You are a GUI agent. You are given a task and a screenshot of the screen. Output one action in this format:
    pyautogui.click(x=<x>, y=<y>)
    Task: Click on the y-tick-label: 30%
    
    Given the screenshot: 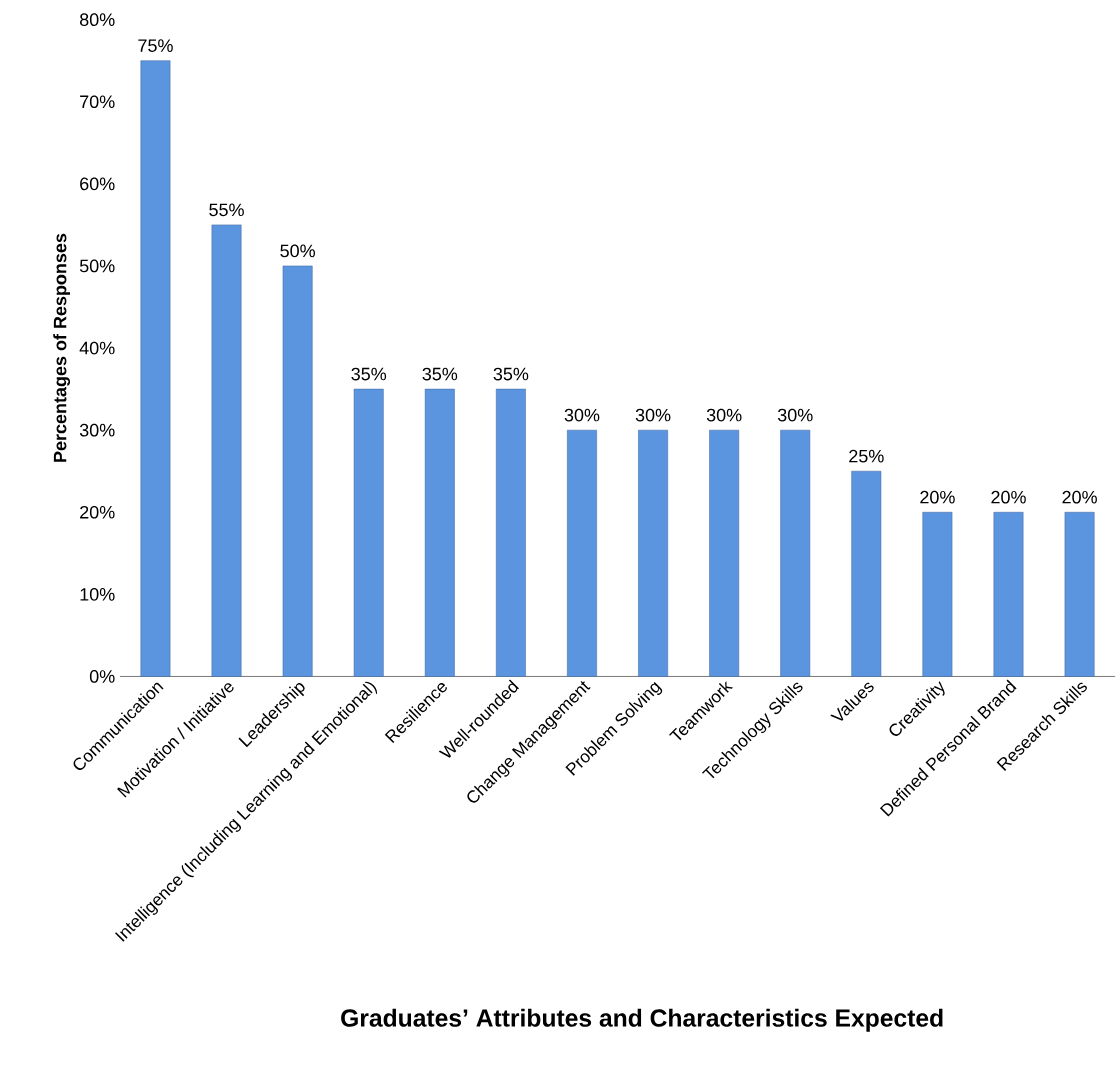 What is the action you would take?
    pyautogui.click(x=97, y=430)
    